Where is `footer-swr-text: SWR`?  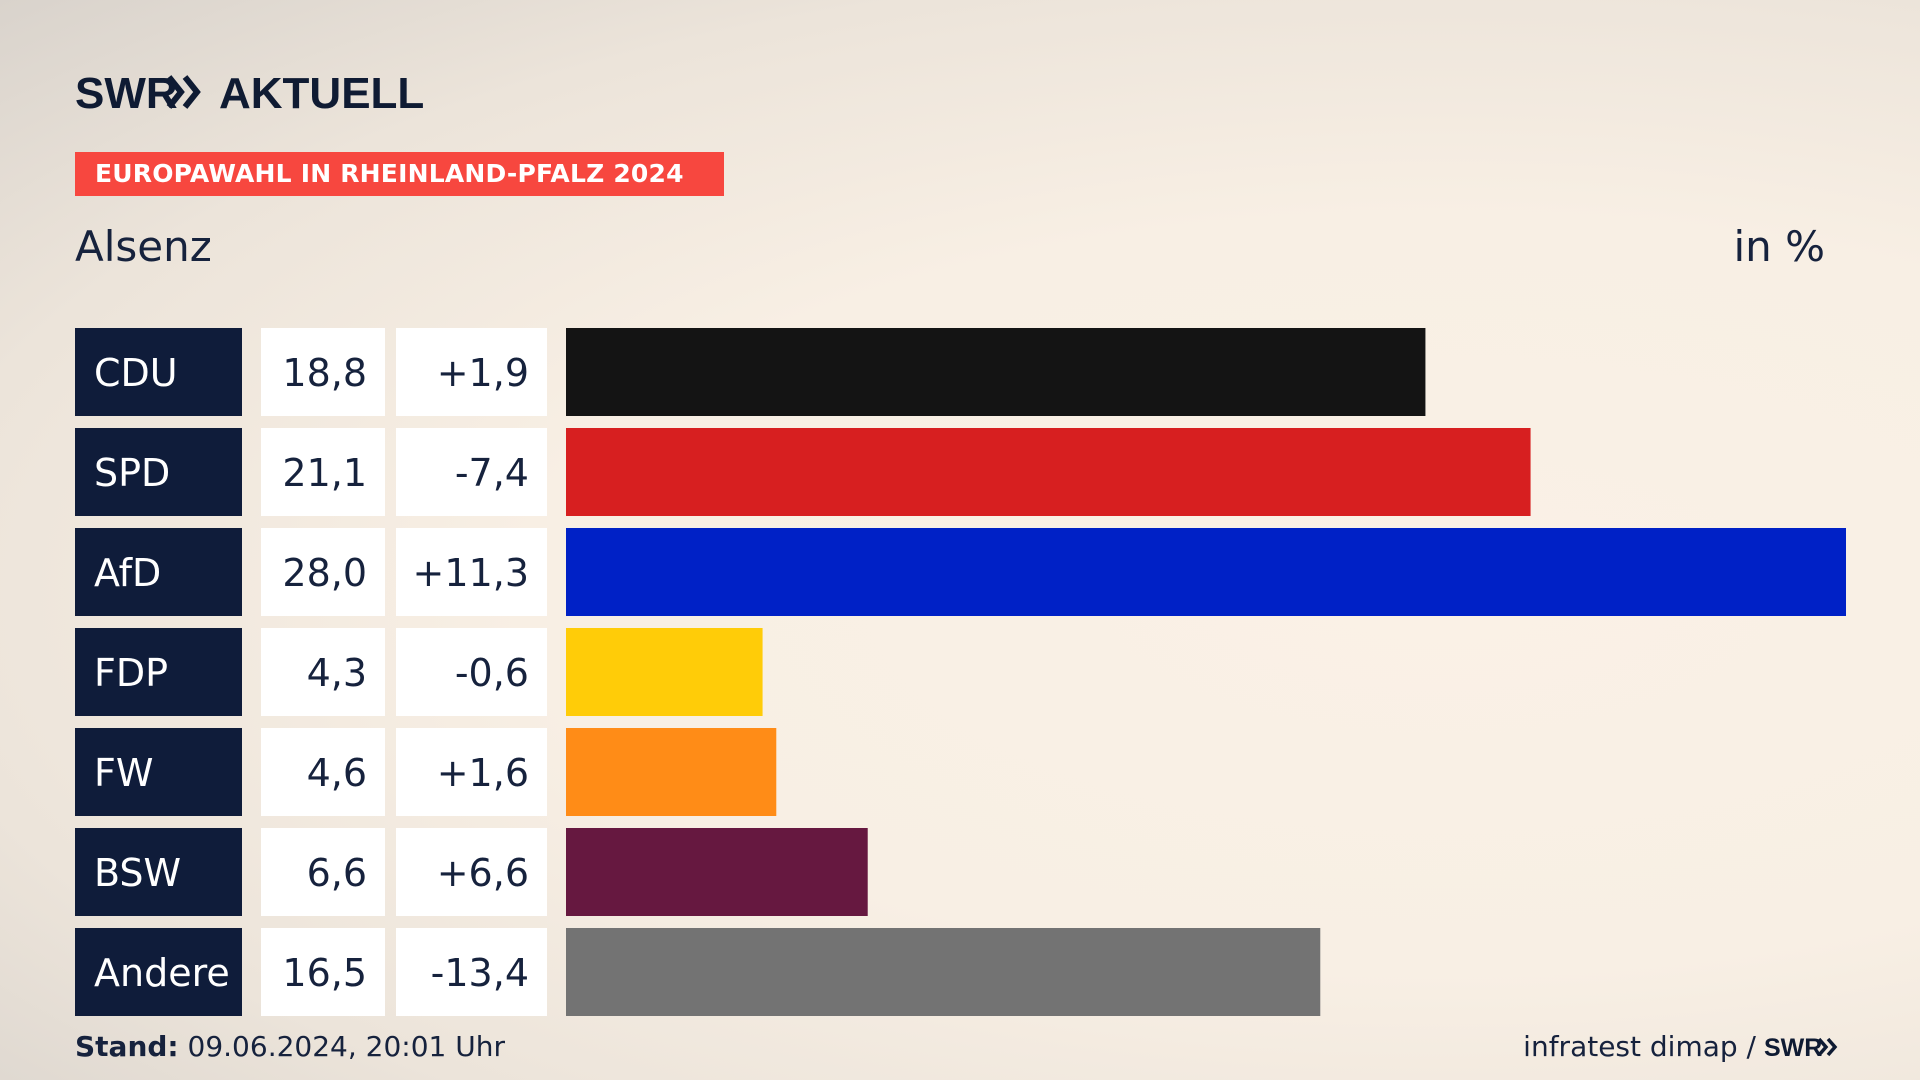
footer-swr-text: SWR is located at coordinates (1793, 1047).